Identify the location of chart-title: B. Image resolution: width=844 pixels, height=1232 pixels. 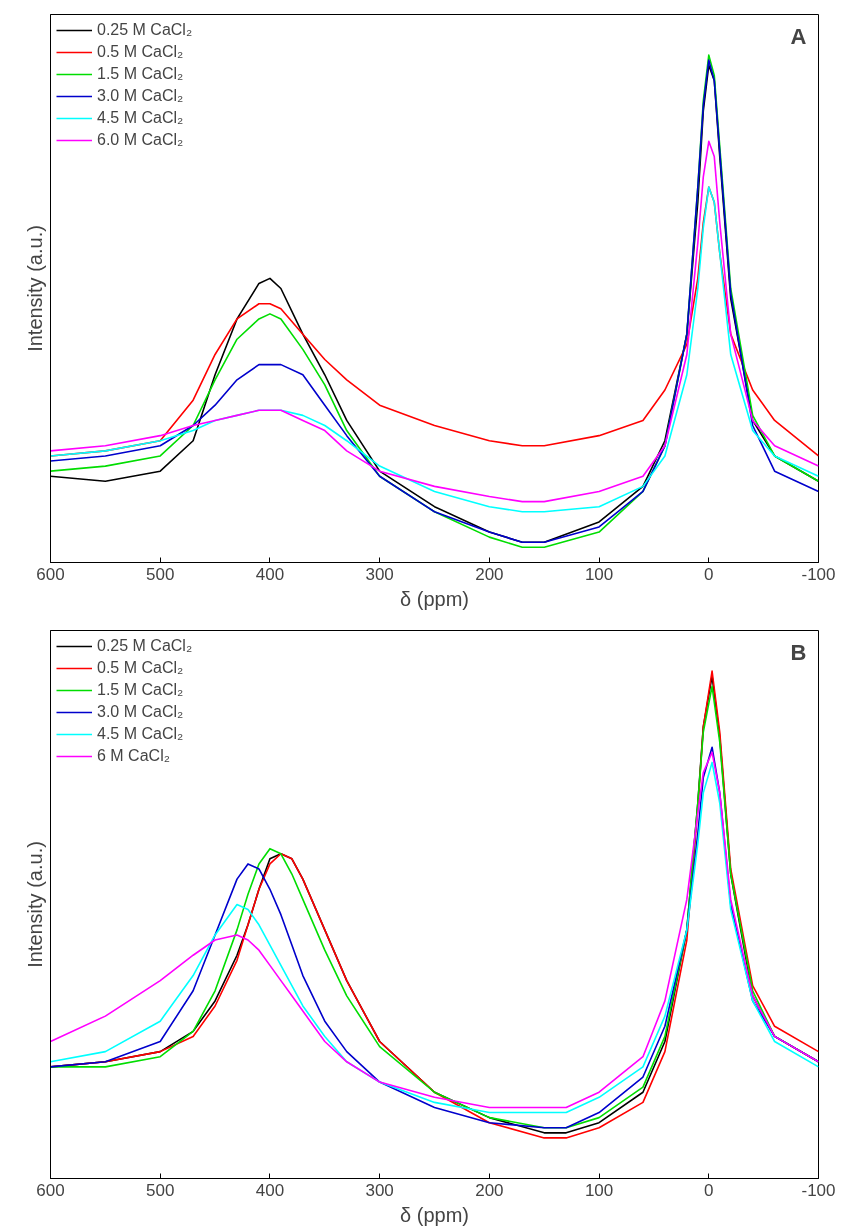
(798, 652).